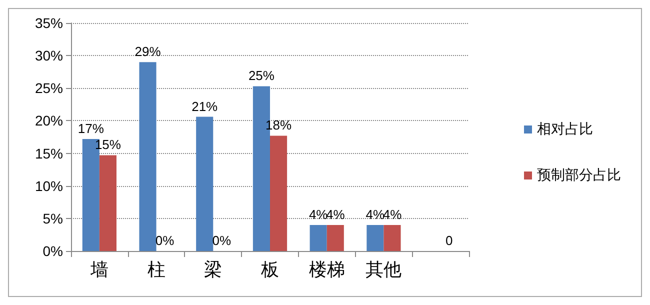  What do you see at coordinates (98, 270) in the screenshot?
I see `x-tick-label: 墙` at bounding box center [98, 270].